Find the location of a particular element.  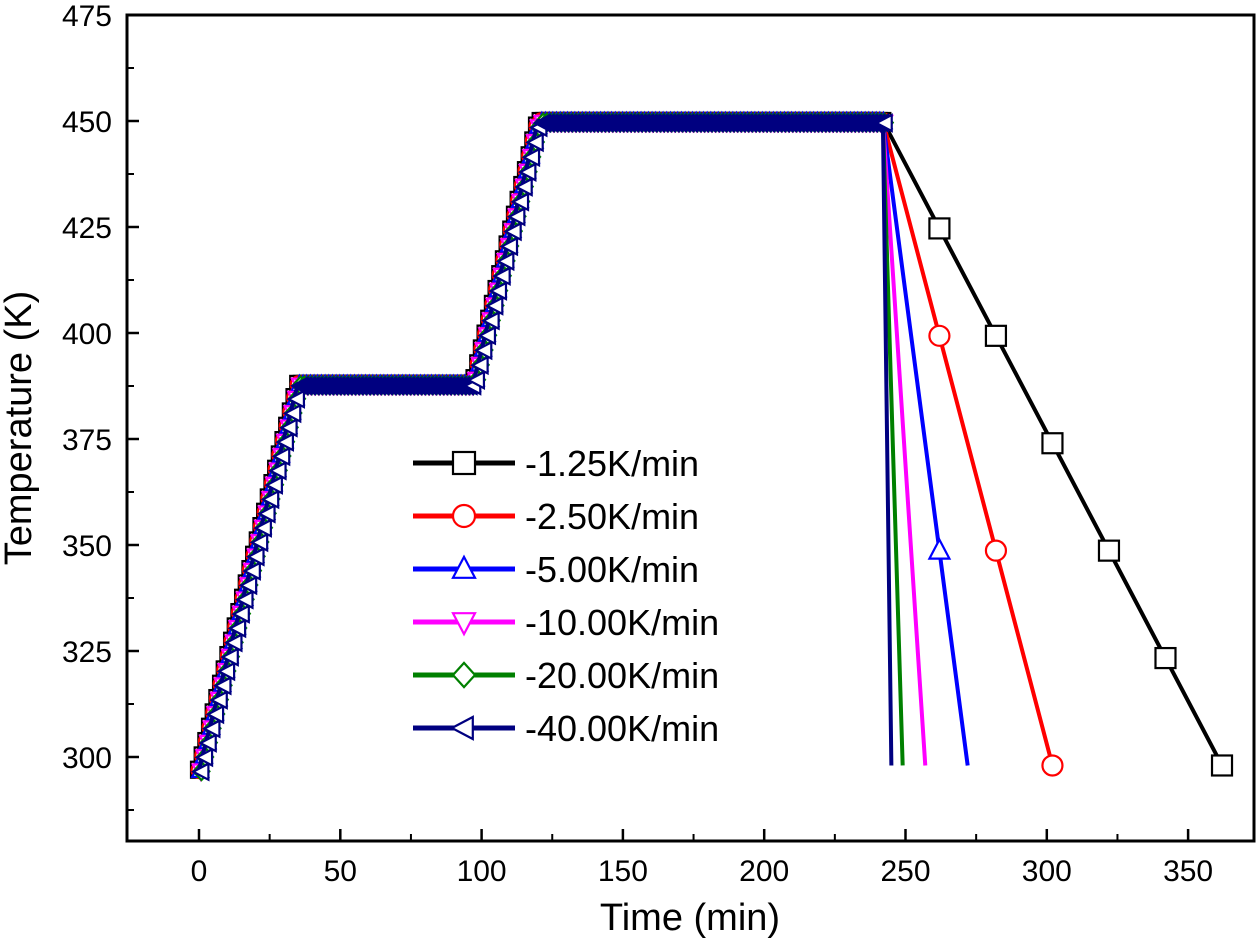

legend-item: -2.50K/min is located at coordinates (556, 516).